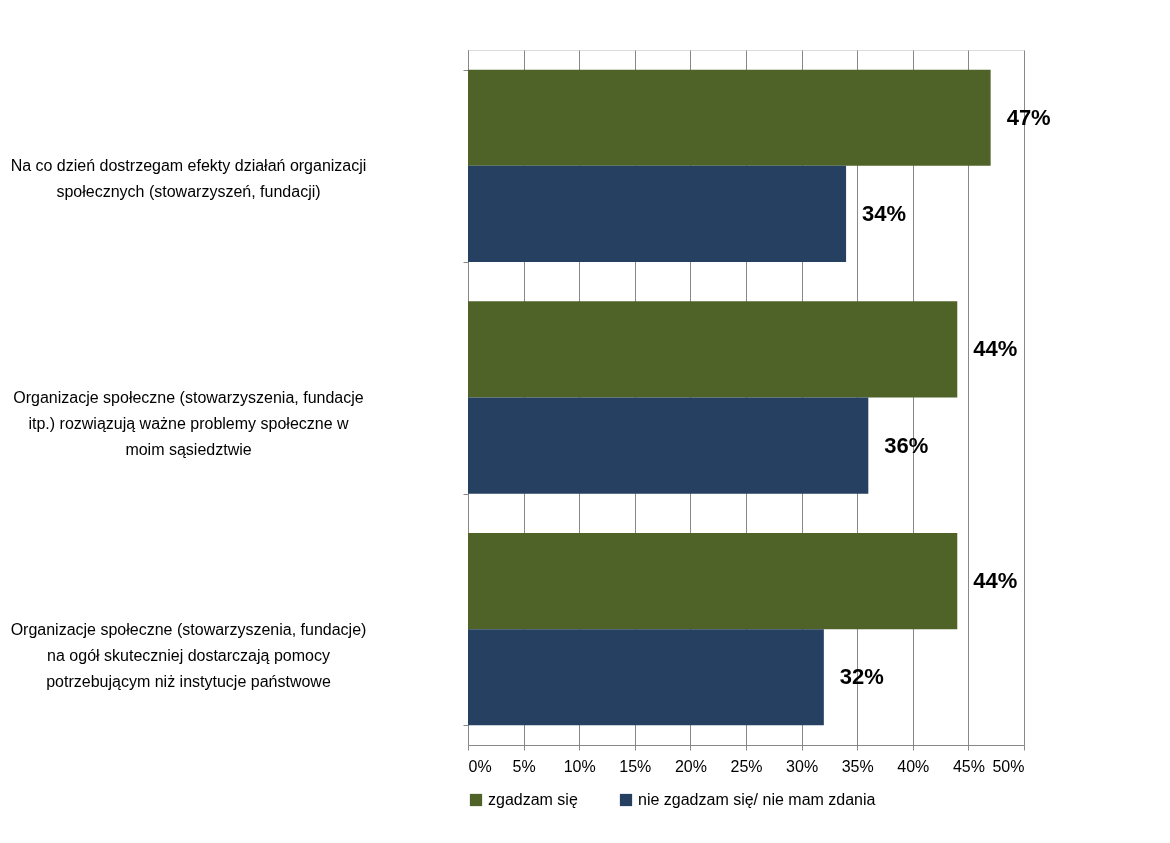  What do you see at coordinates (913, 766) in the screenshot?
I see `x-tick-label: 40%` at bounding box center [913, 766].